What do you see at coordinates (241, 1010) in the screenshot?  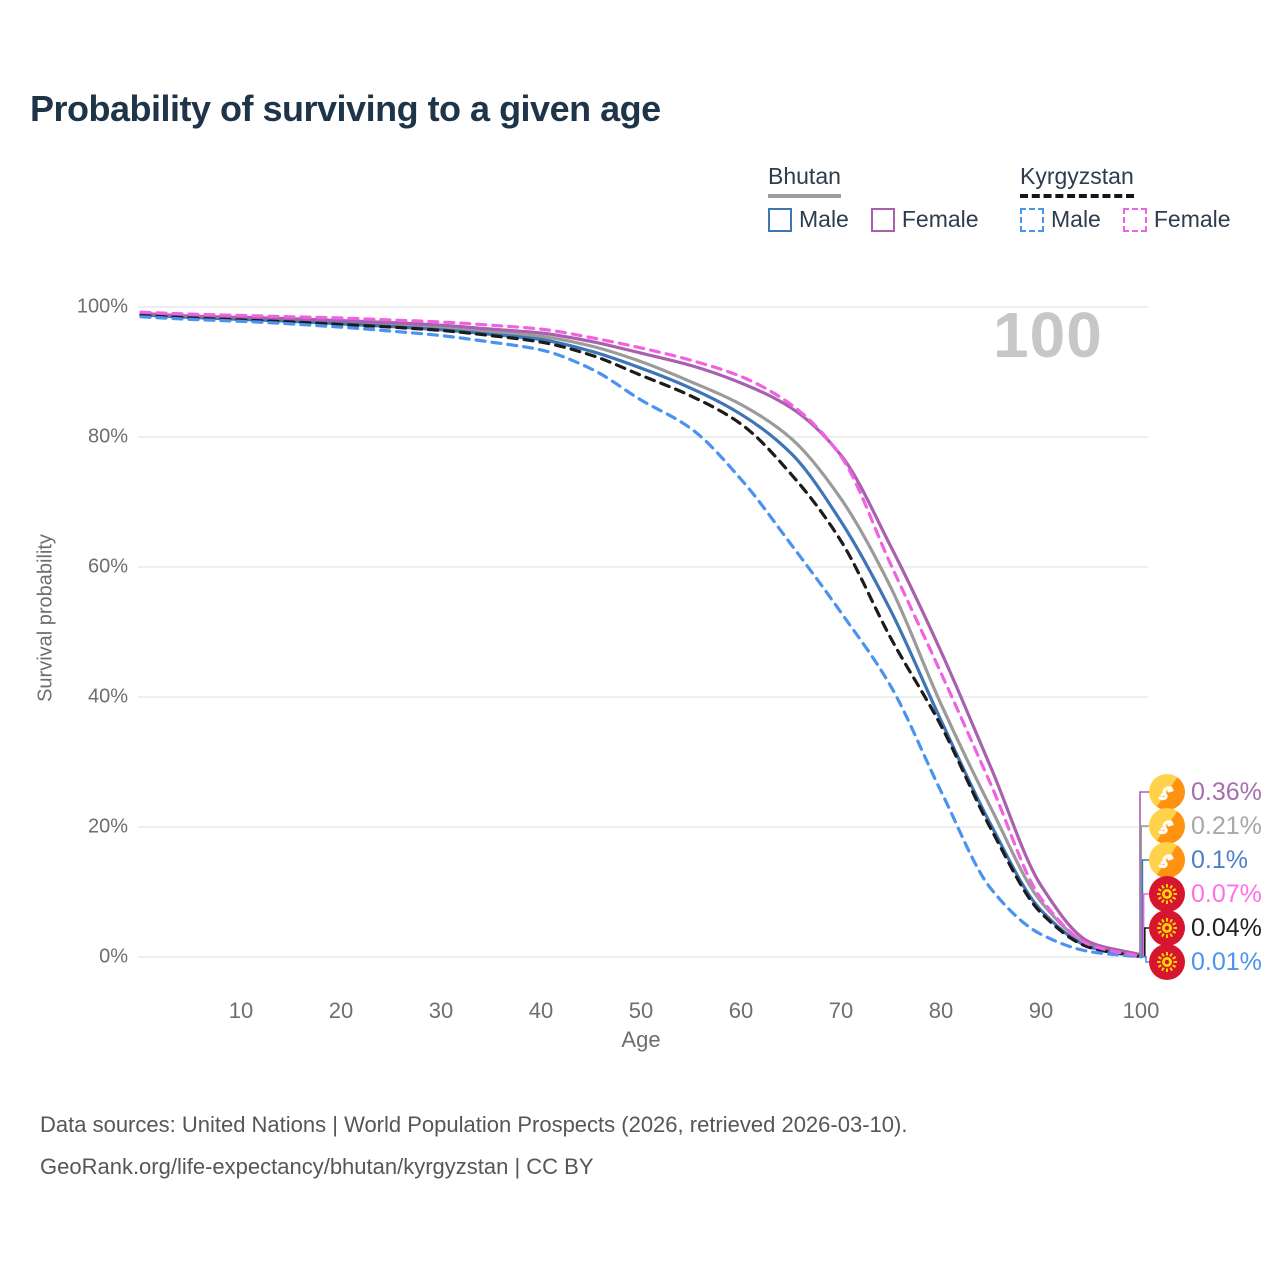 I see `x-tick-10: 10` at bounding box center [241, 1010].